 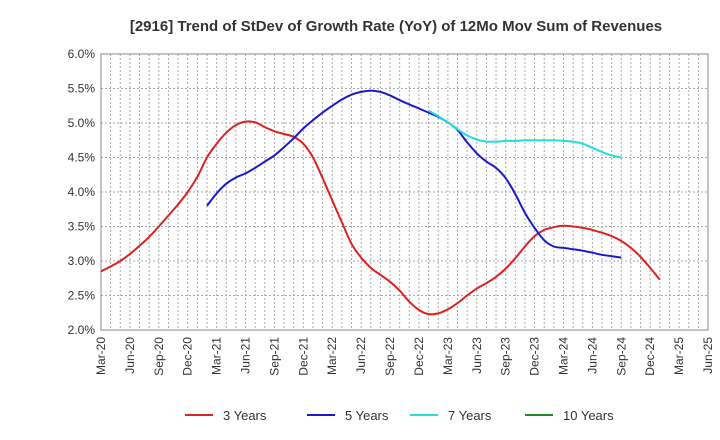 What do you see at coordinates (535, 356) in the screenshot?
I see `x-tick-label: Dec-23` at bounding box center [535, 356].